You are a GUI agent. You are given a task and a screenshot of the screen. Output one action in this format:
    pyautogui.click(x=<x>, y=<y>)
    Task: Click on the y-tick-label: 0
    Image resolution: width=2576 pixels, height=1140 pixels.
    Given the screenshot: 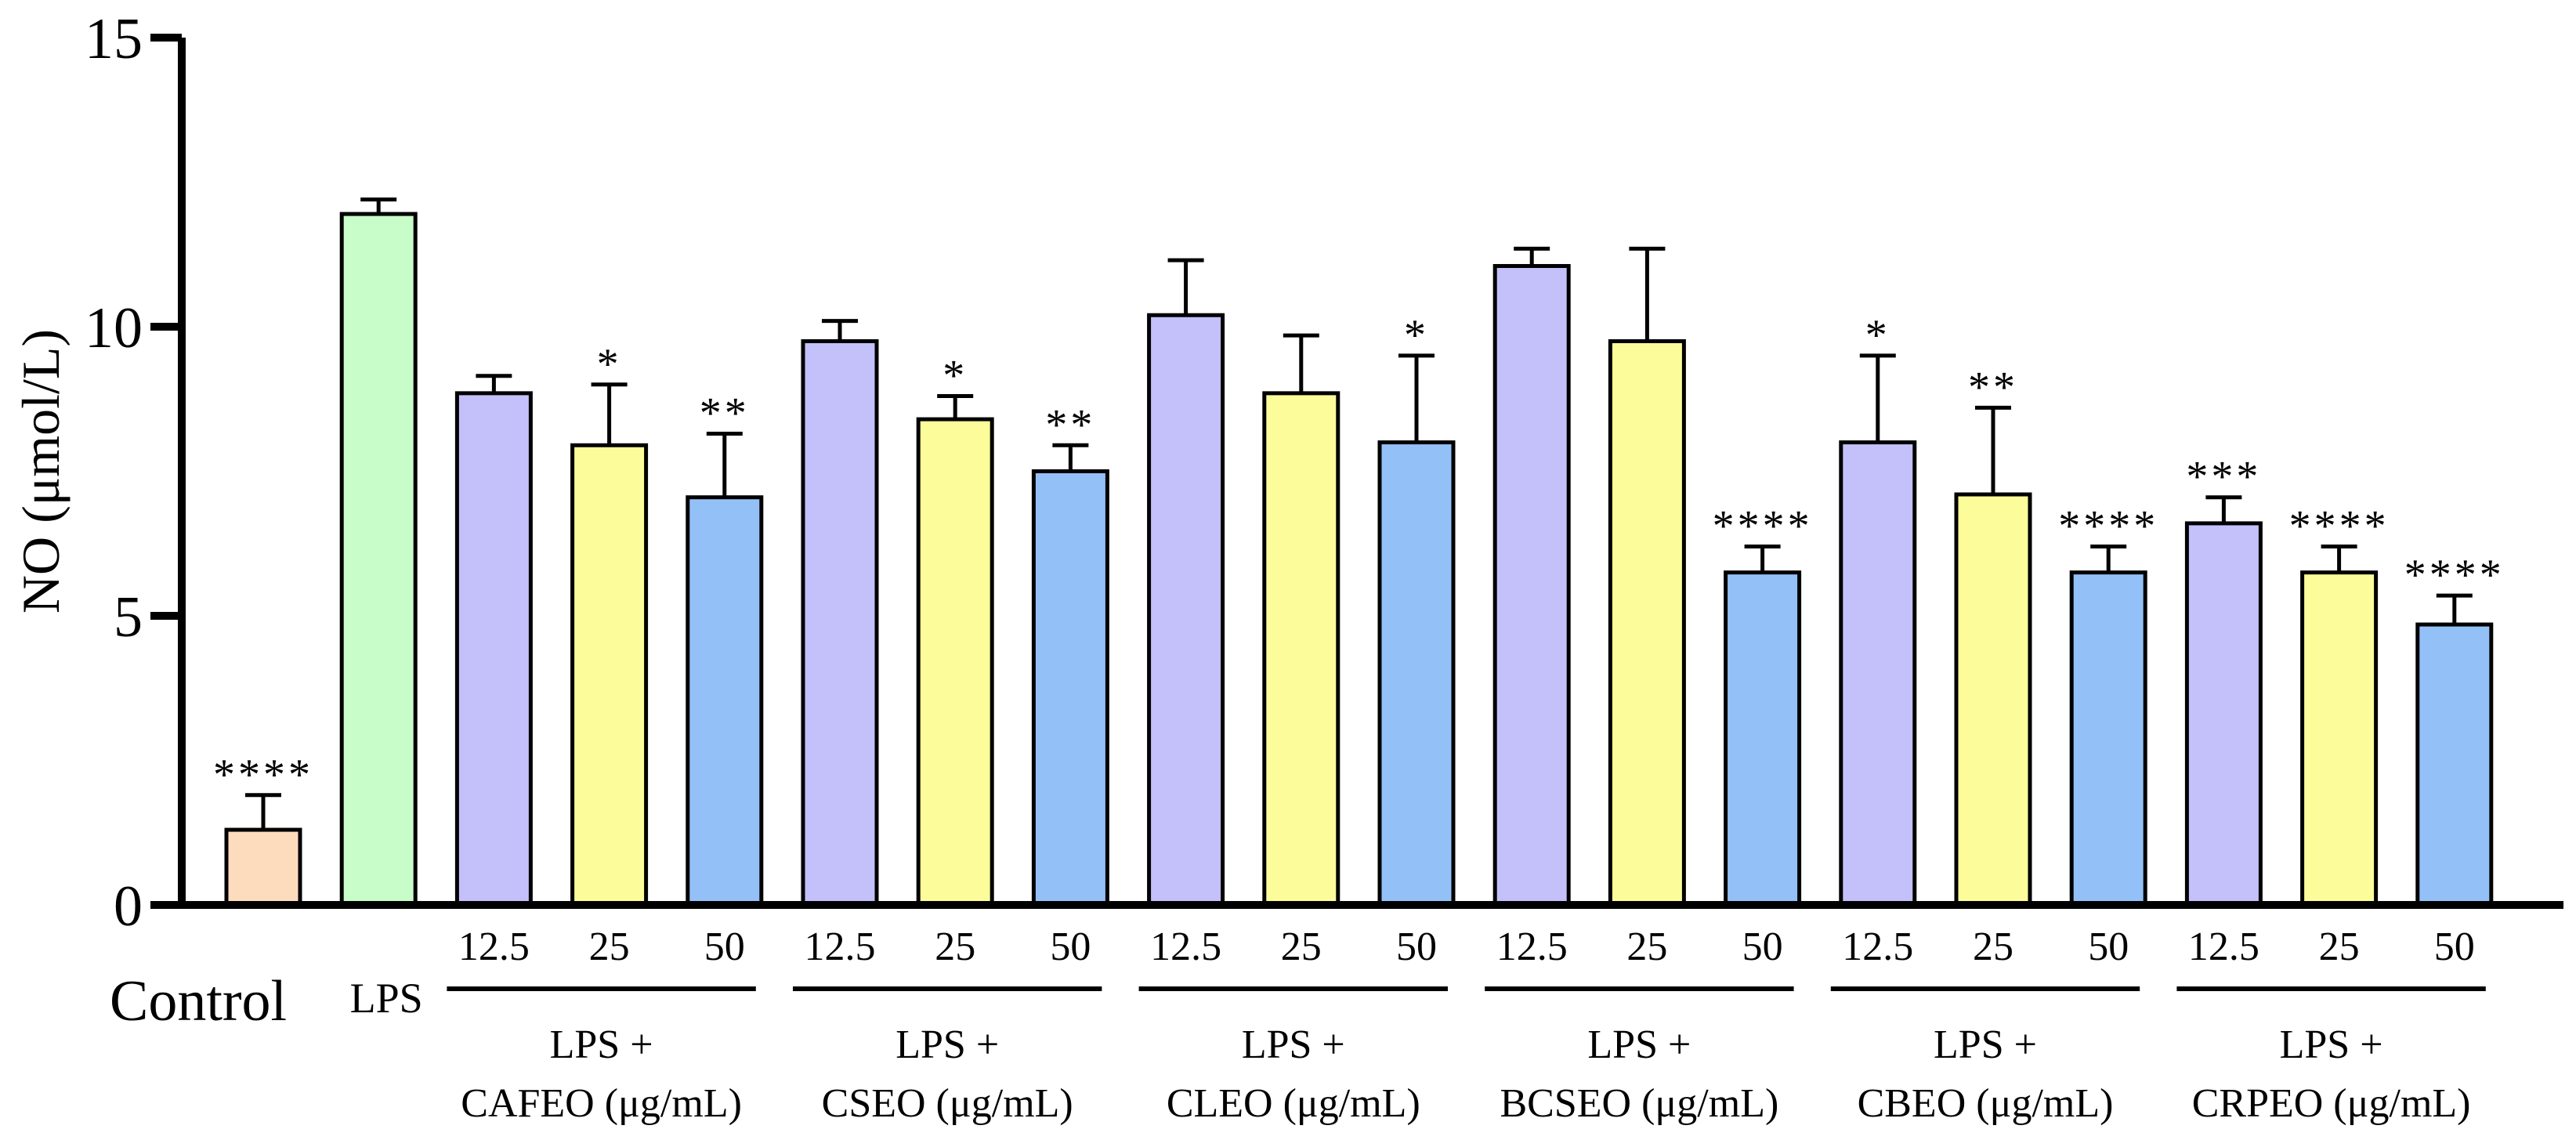 What is the action you would take?
    pyautogui.click(x=128, y=906)
    